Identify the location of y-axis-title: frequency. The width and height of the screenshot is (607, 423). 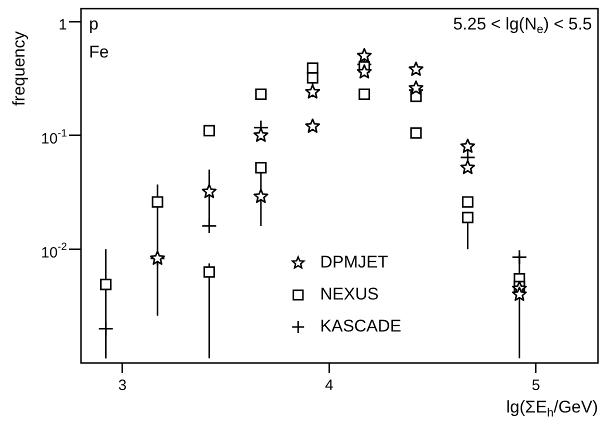
(19, 68).